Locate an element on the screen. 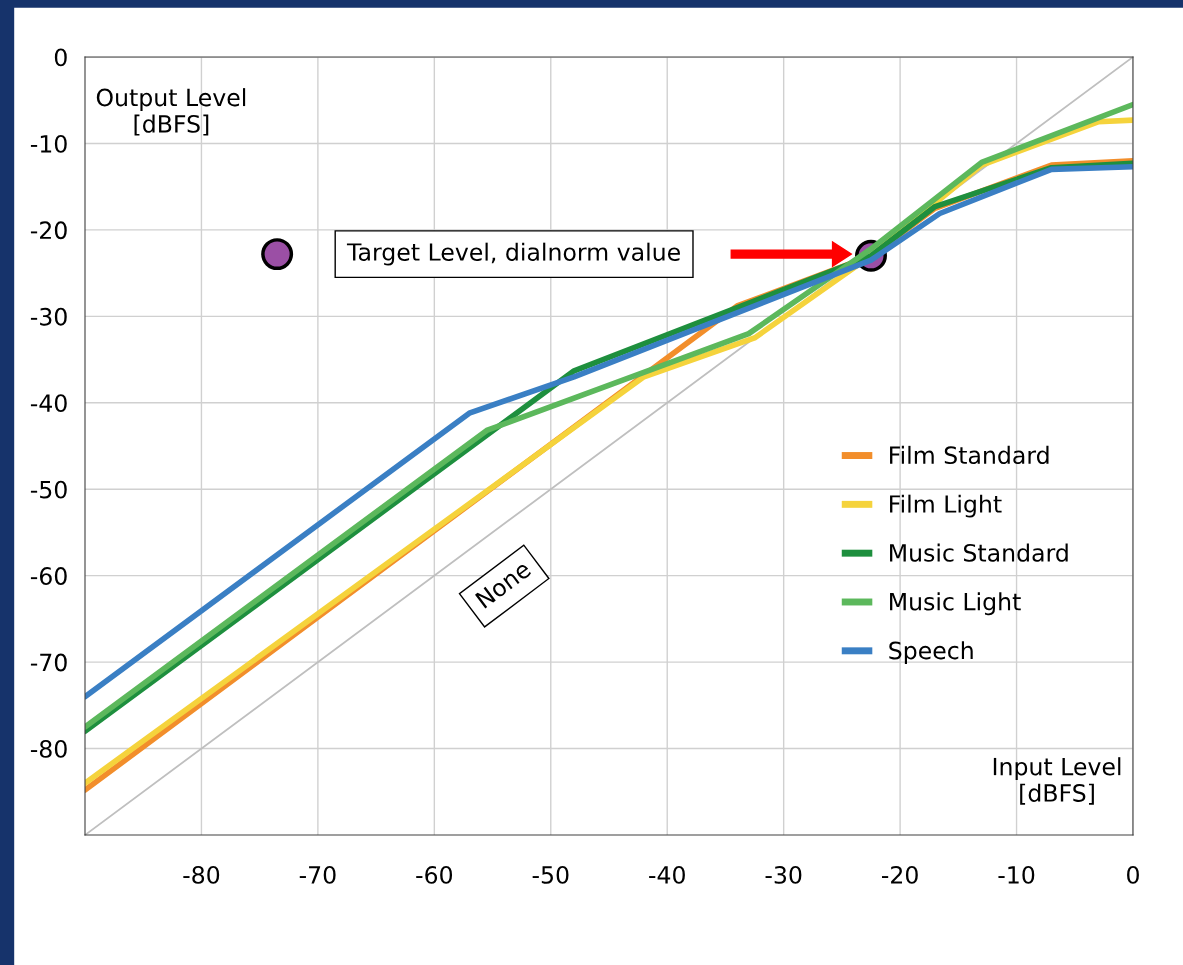 Image resolution: width=1183 pixels, height=965 pixels. y-tick-label: -30 is located at coordinates (48, 316).